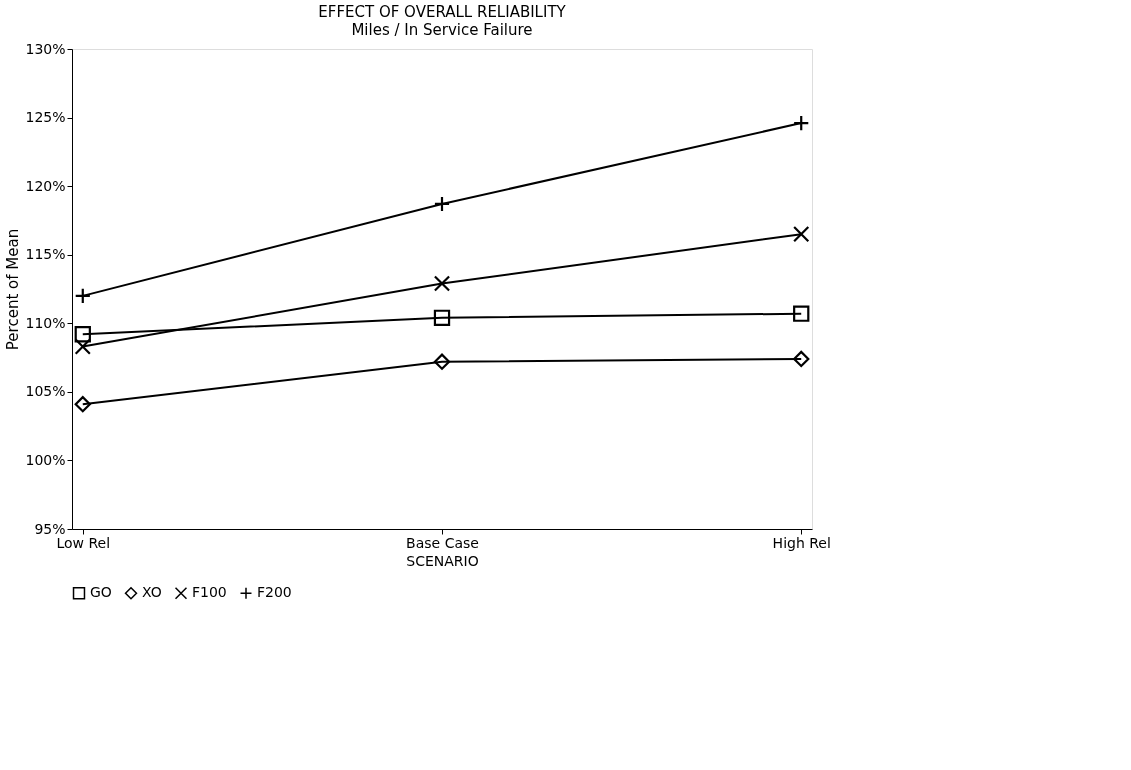 The image size is (1131, 770). What do you see at coordinates (45, 185) in the screenshot?
I see `y-tick-label: 120%` at bounding box center [45, 185].